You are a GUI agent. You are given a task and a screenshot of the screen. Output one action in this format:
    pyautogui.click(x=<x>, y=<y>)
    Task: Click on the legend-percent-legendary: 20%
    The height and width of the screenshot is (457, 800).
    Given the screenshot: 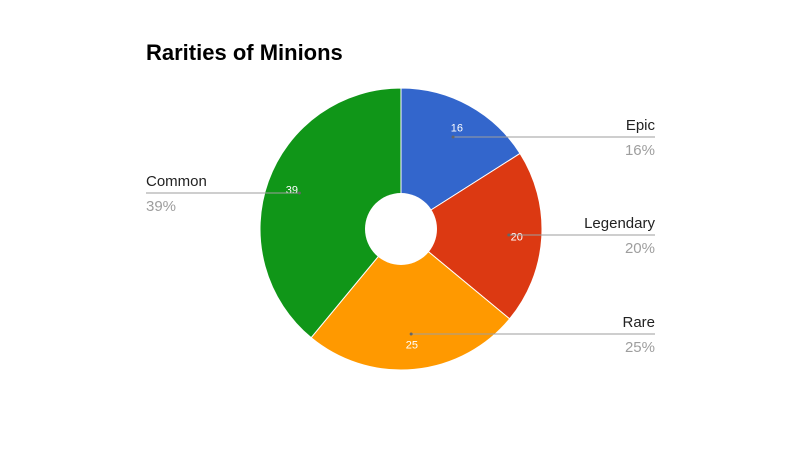 What is the action you would take?
    pyautogui.click(x=640, y=248)
    